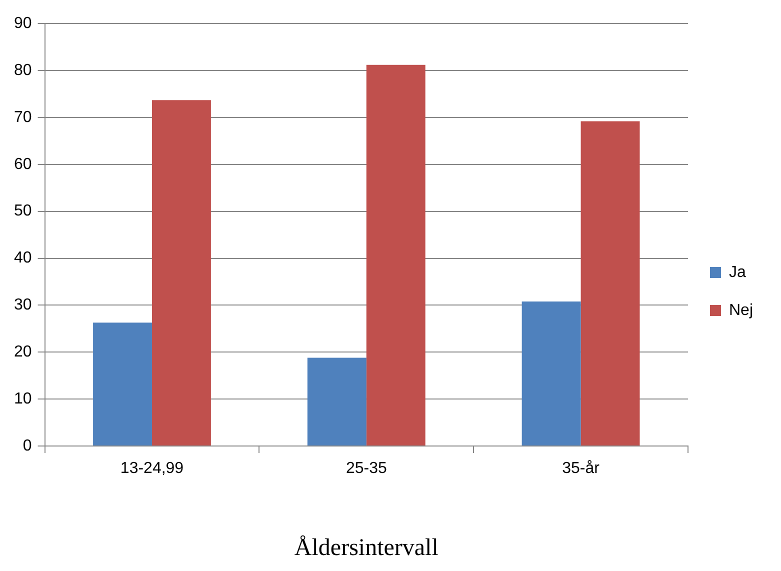  I want to click on y-tick-label: 30, so click(23, 305).